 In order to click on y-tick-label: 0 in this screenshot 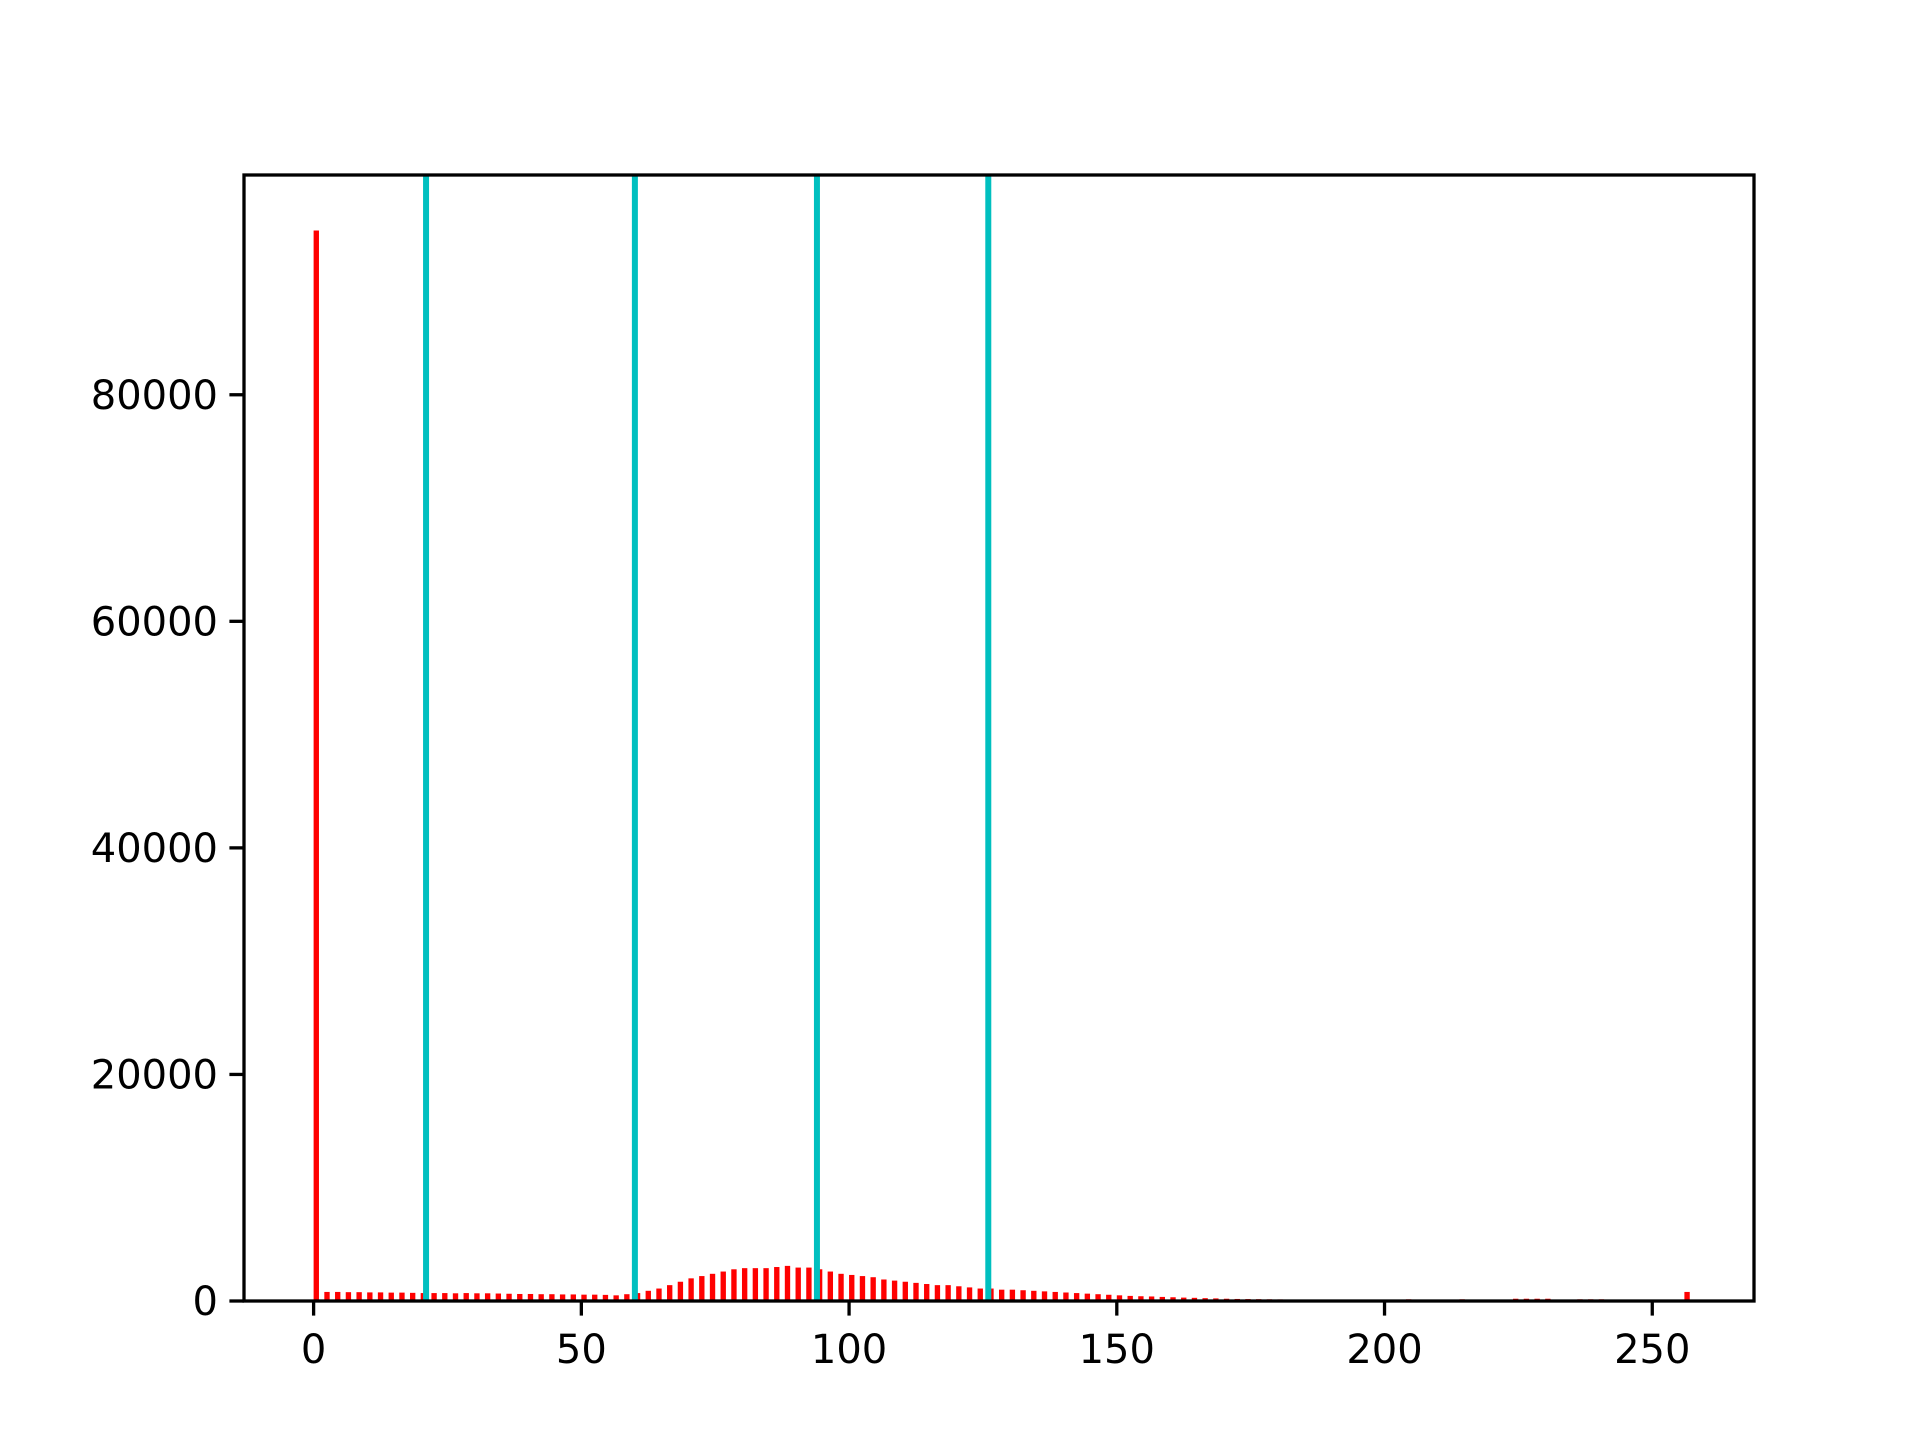, I will do `click(205, 1302)`.